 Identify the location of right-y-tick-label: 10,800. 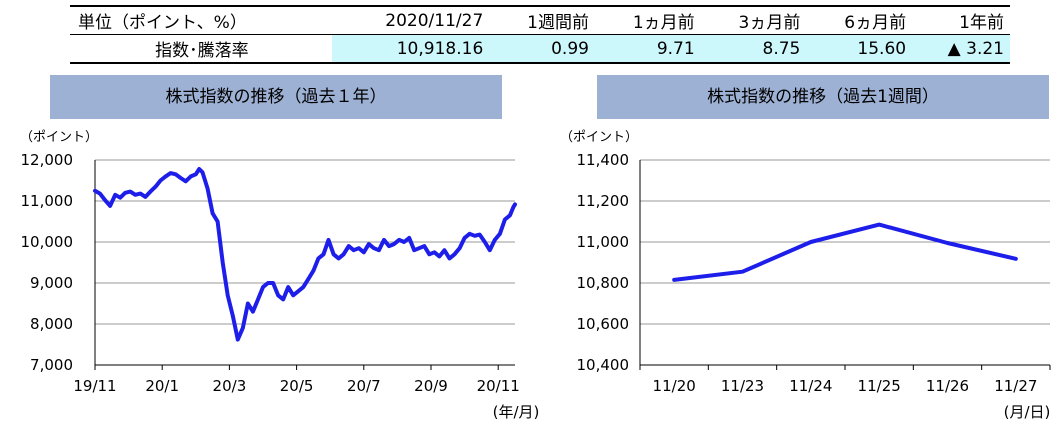
(603, 283).